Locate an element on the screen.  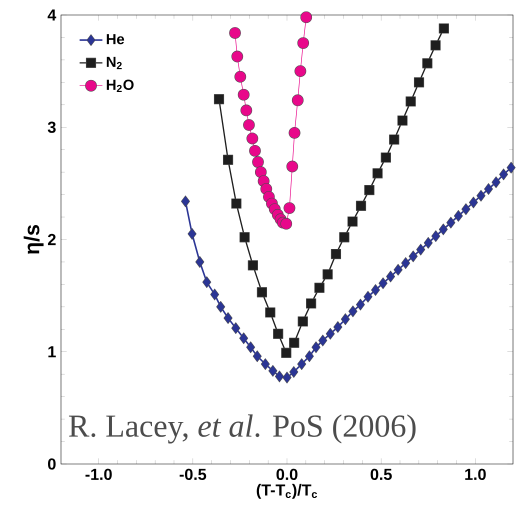
y-tick-label: 2 is located at coordinates (52, 240).